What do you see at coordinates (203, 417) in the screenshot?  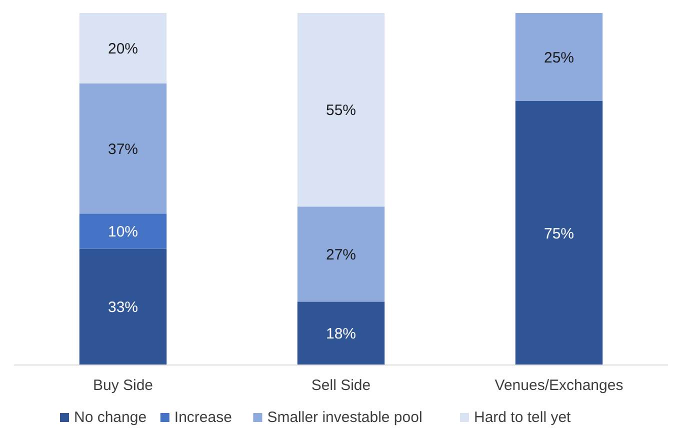 I see `legend-label: Increase` at bounding box center [203, 417].